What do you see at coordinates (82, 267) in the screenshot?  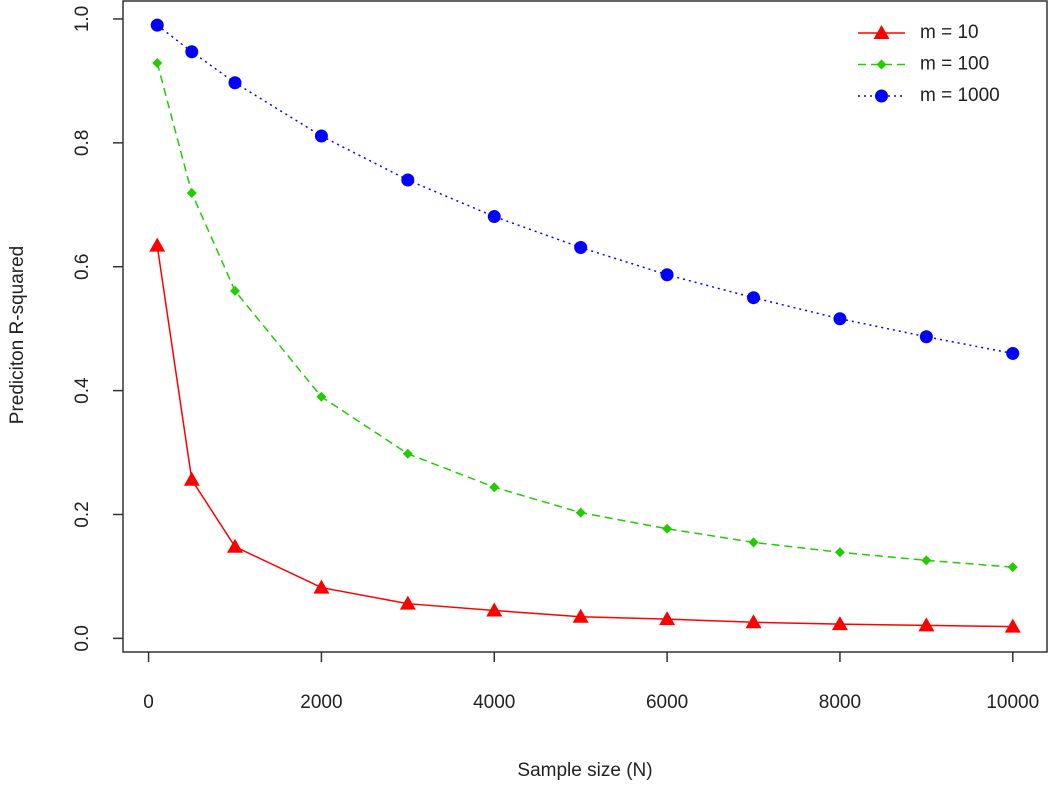 I see `y-tick-label: 0.6` at bounding box center [82, 267].